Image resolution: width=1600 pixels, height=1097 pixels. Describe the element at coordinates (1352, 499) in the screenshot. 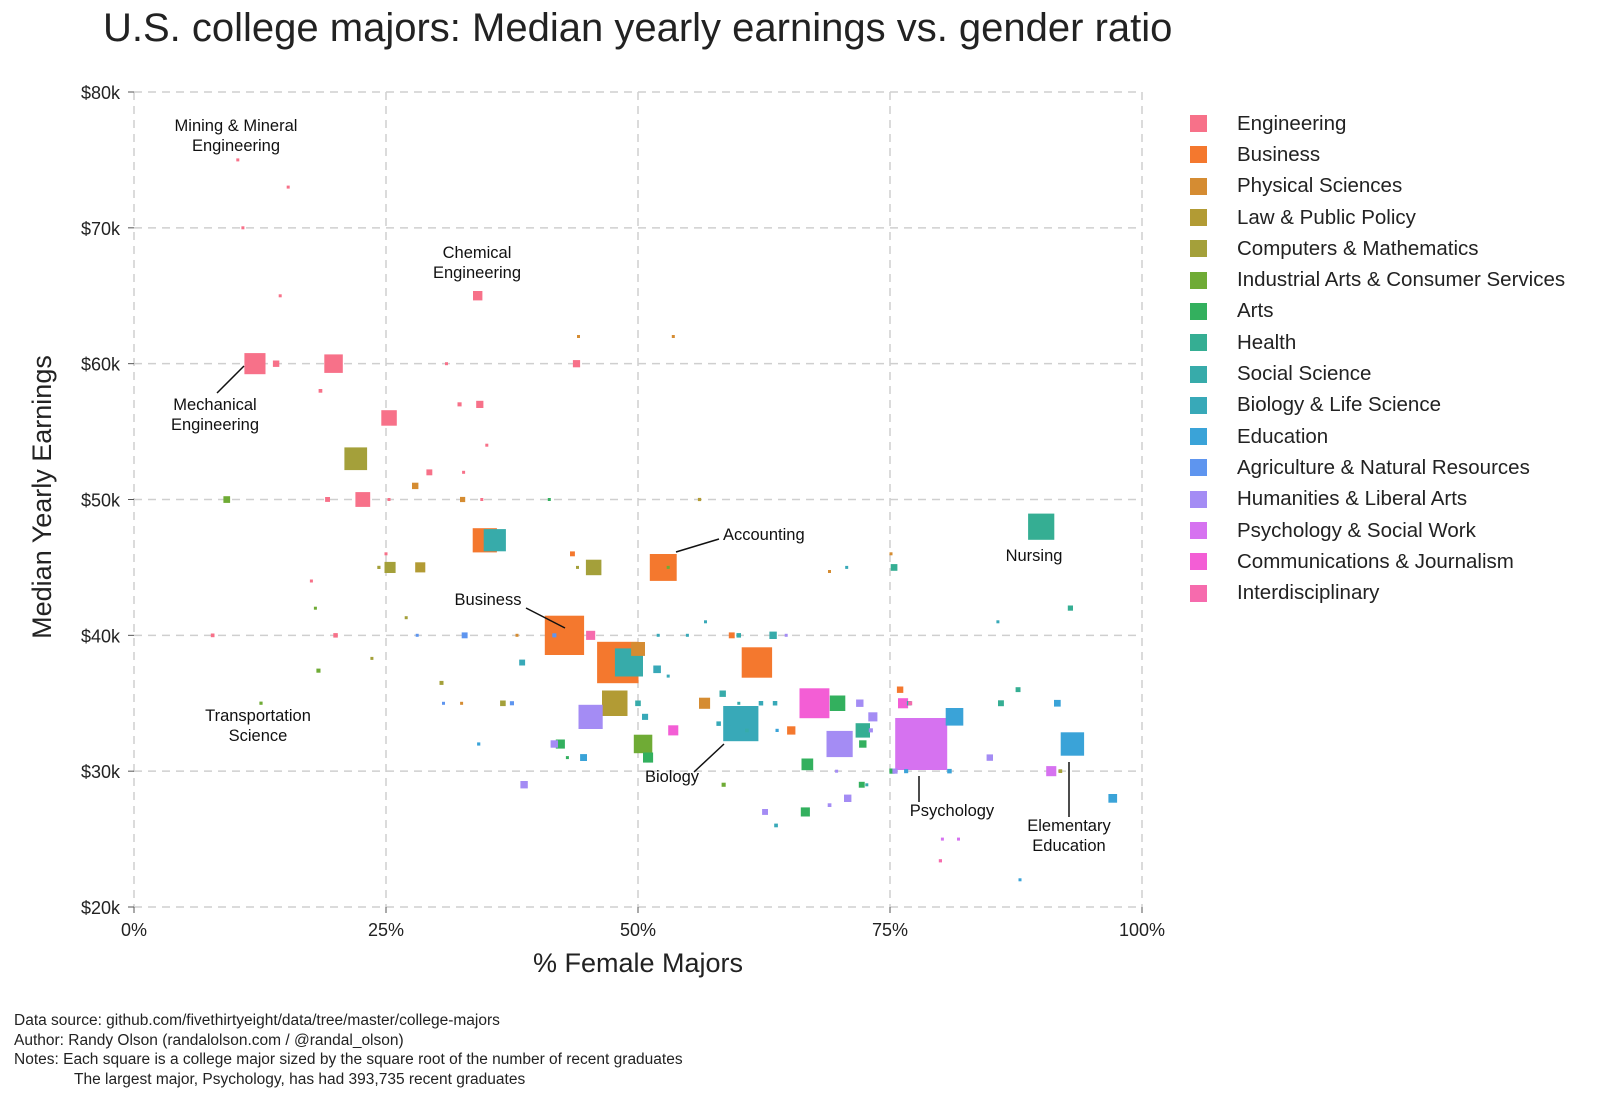

I see `legend-label: Humanities & Liberal Arts` at that location.